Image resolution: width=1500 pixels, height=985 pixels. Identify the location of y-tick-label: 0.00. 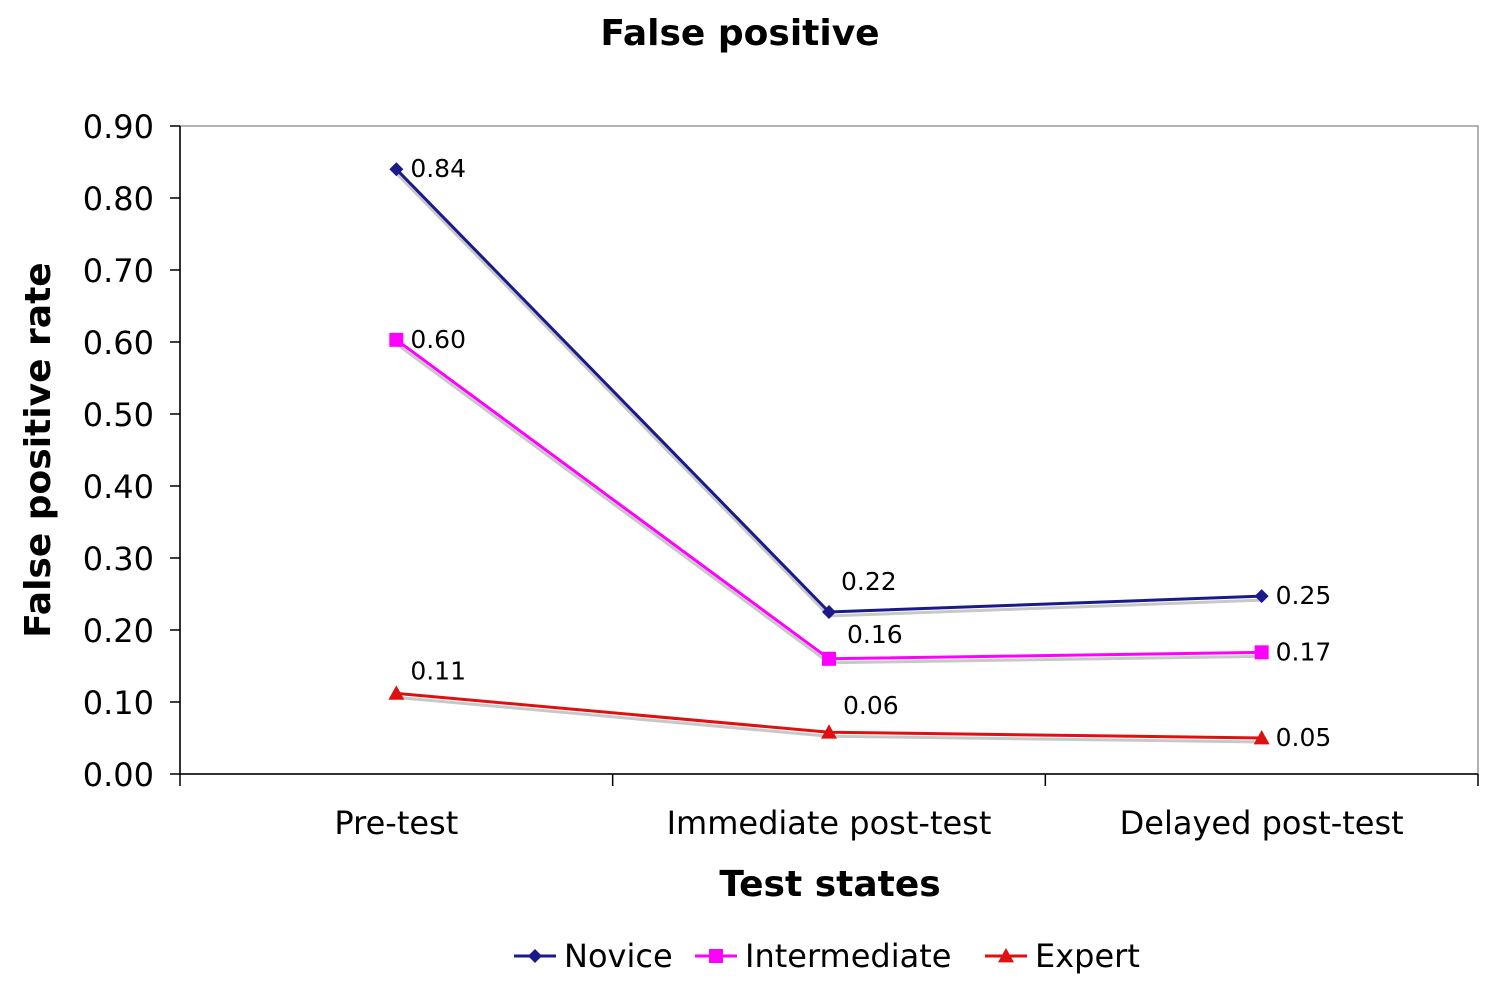
(118, 775).